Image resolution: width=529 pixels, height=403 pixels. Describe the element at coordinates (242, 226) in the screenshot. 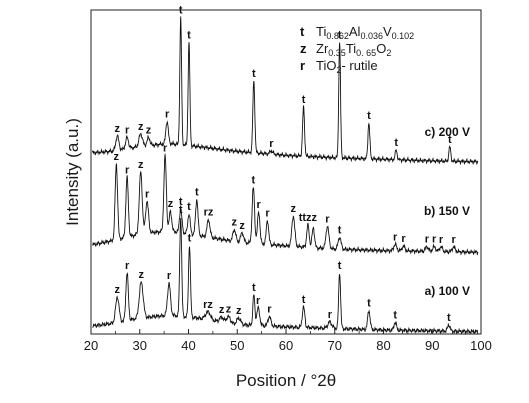

I see `peak-label-1-11: z` at that location.